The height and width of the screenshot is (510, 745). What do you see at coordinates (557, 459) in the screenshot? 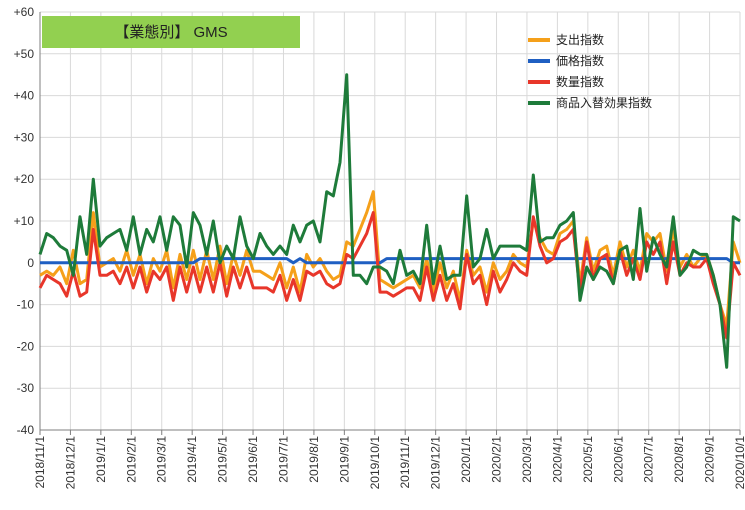
I see `x-tick-label: 2020/4/1` at bounding box center [557, 459].